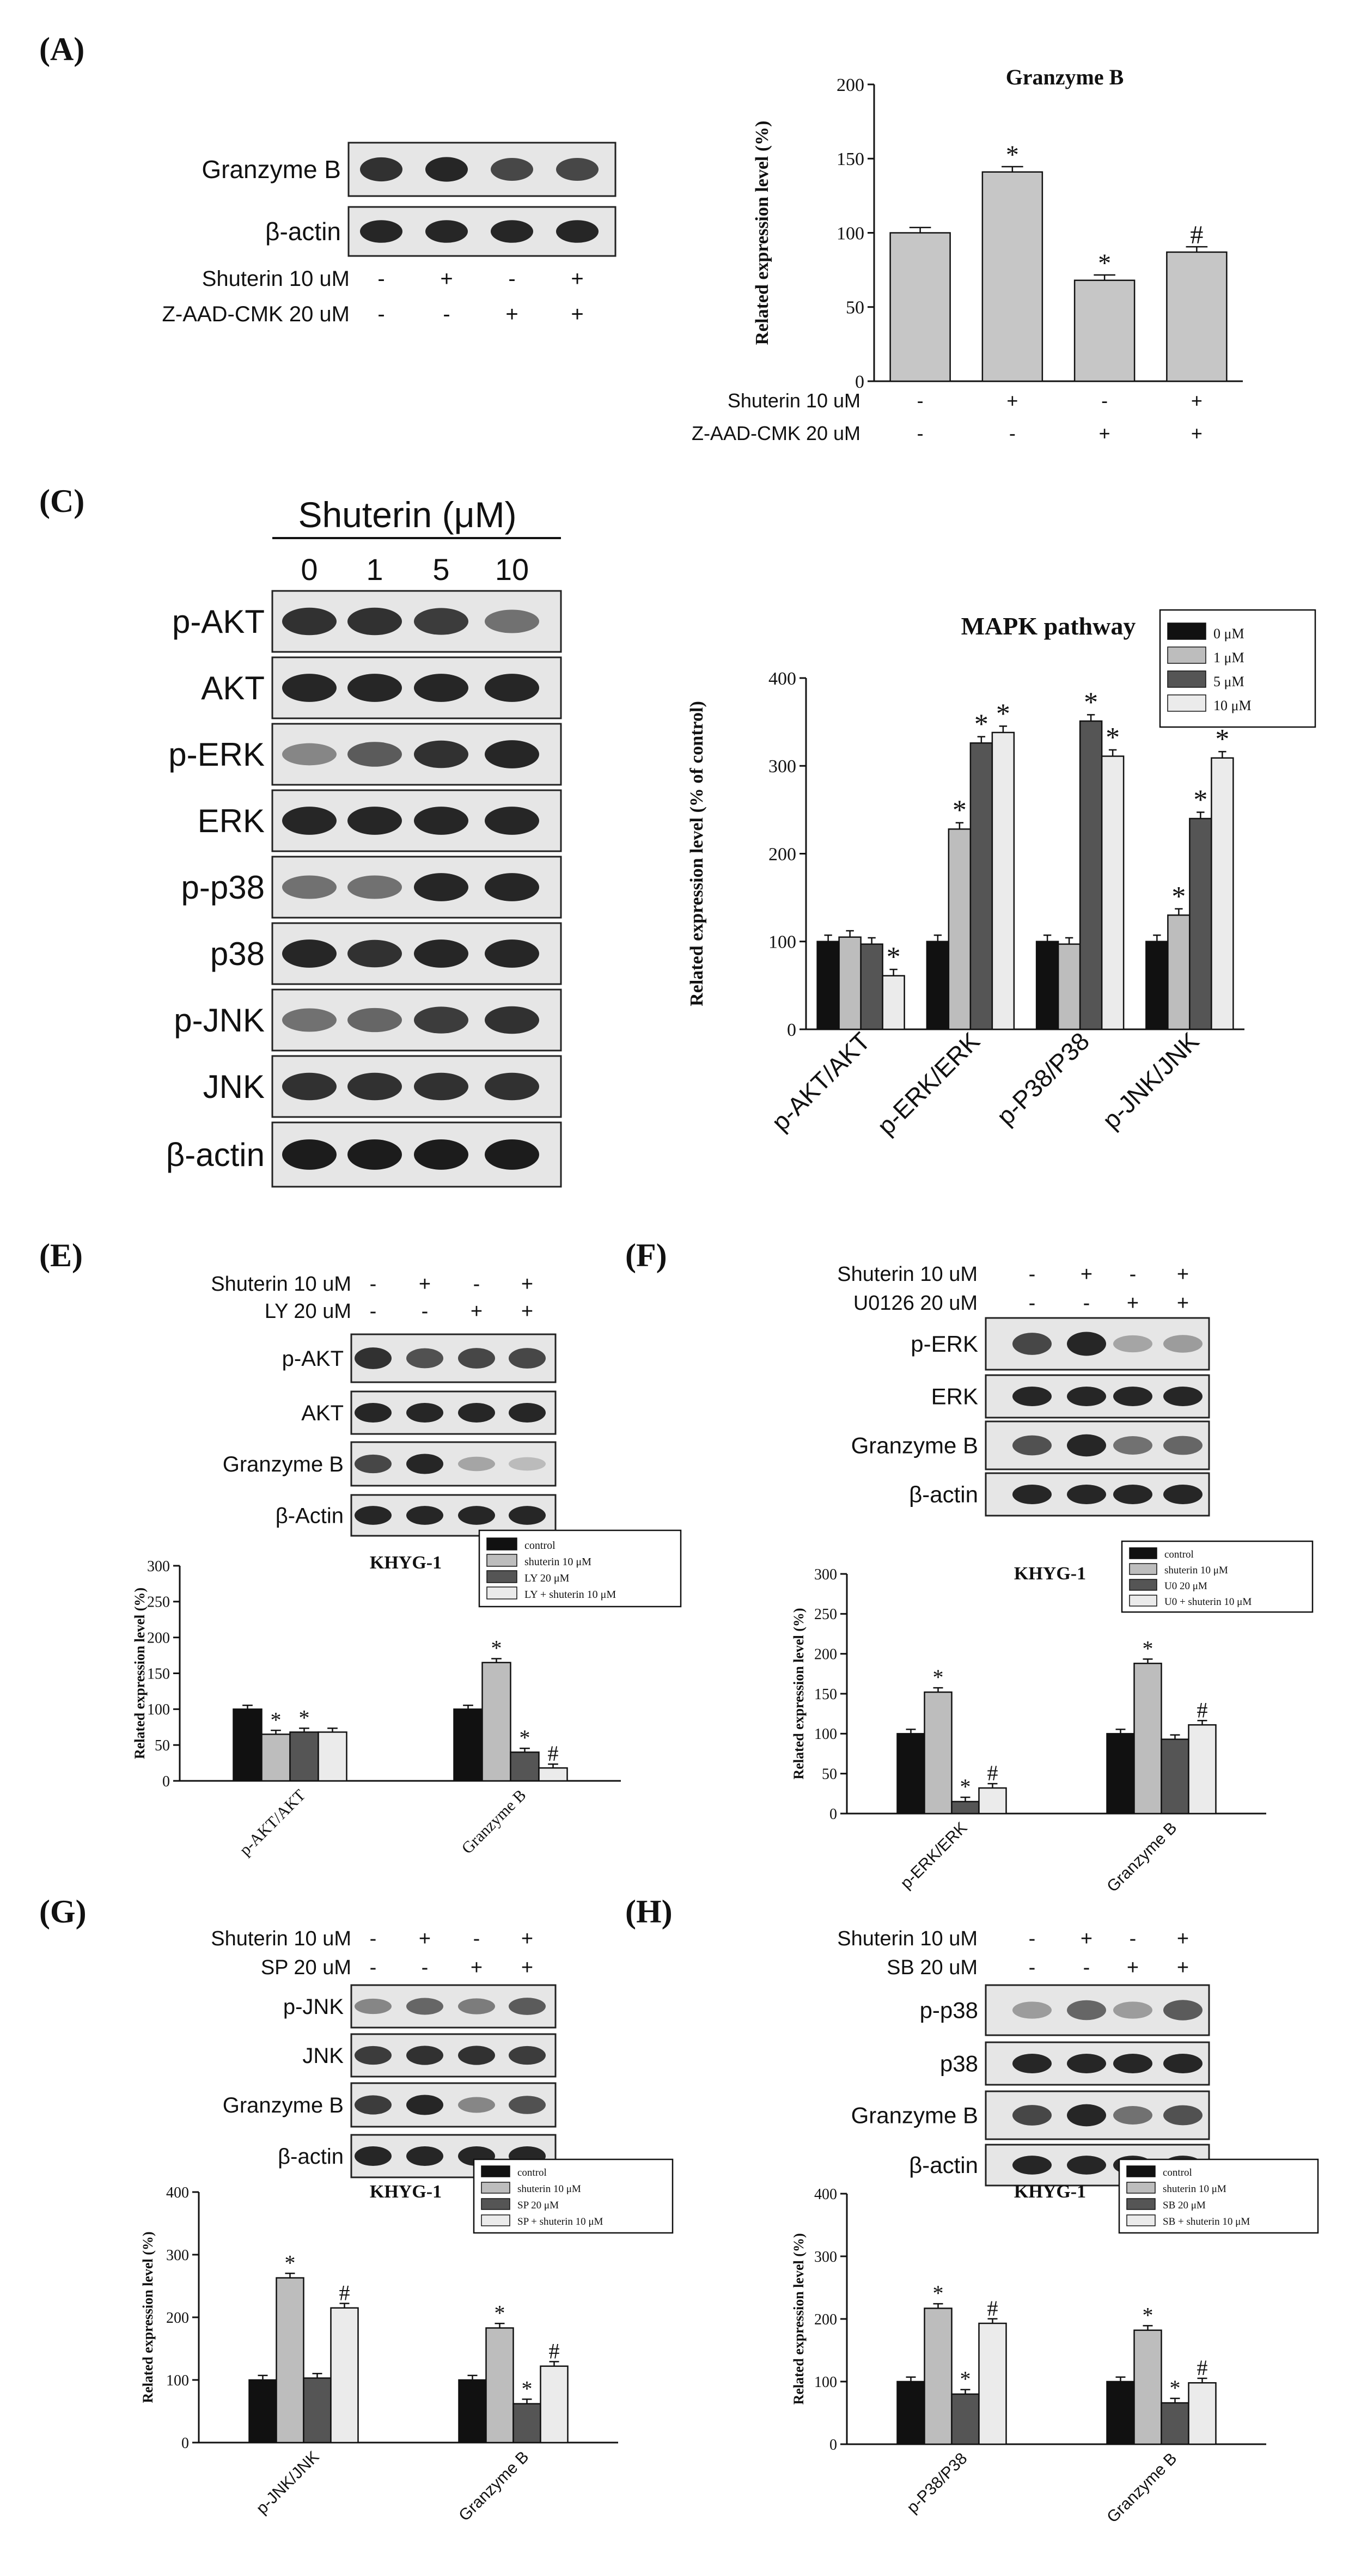 The height and width of the screenshot is (2576, 1355). What do you see at coordinates (407, 515) in the screenshot?
I see `blot-header: Shuterin (μM)` at bounding box center [407, 515].